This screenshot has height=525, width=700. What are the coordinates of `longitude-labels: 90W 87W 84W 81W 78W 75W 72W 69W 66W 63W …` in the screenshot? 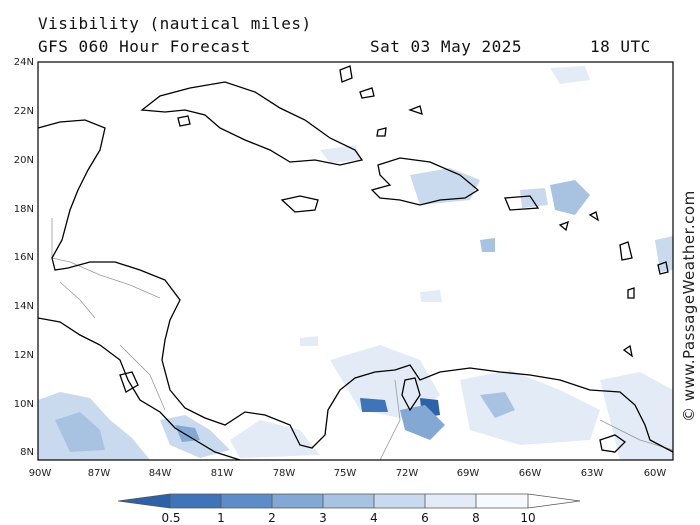 It's located at (348, 473).